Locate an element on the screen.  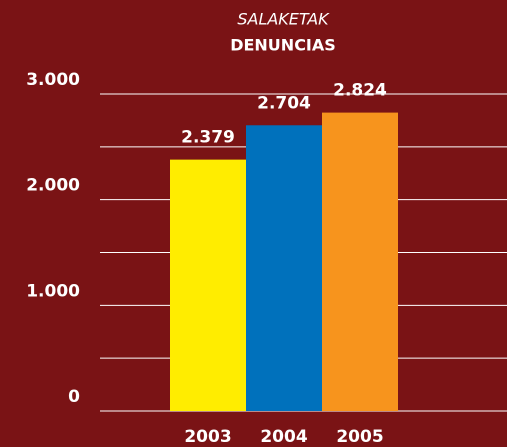
y-tick-label: 1.000 is located at coordinates (53, 291).